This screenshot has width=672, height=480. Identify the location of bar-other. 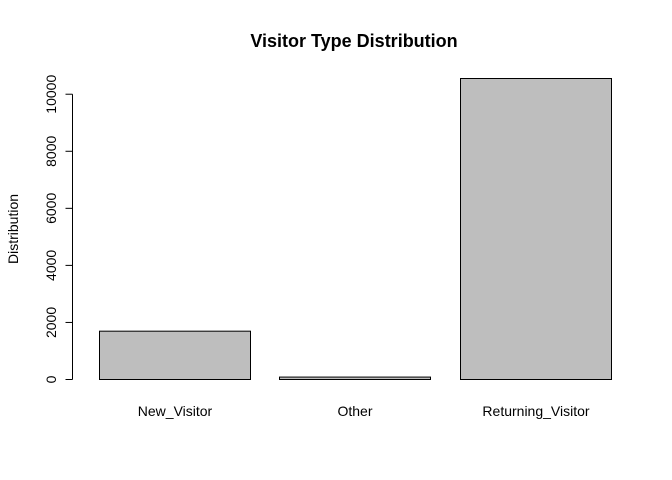
(355, 378).